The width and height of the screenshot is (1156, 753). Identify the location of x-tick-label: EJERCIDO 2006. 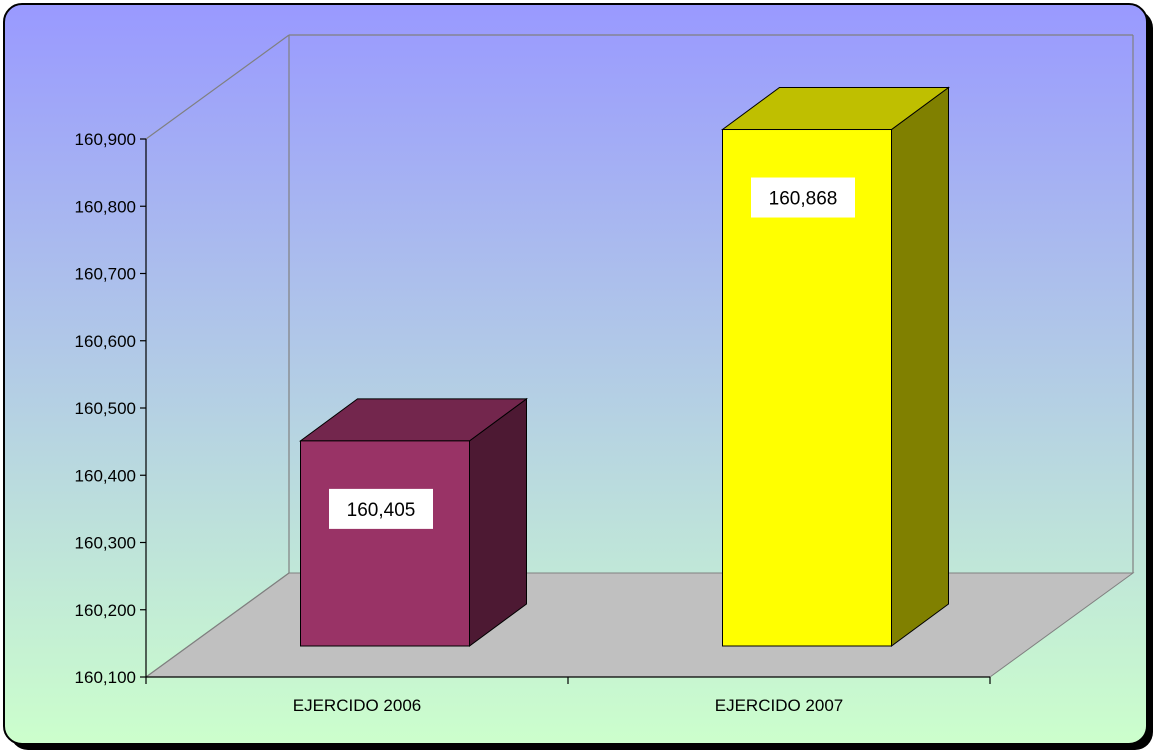
(357, 705).